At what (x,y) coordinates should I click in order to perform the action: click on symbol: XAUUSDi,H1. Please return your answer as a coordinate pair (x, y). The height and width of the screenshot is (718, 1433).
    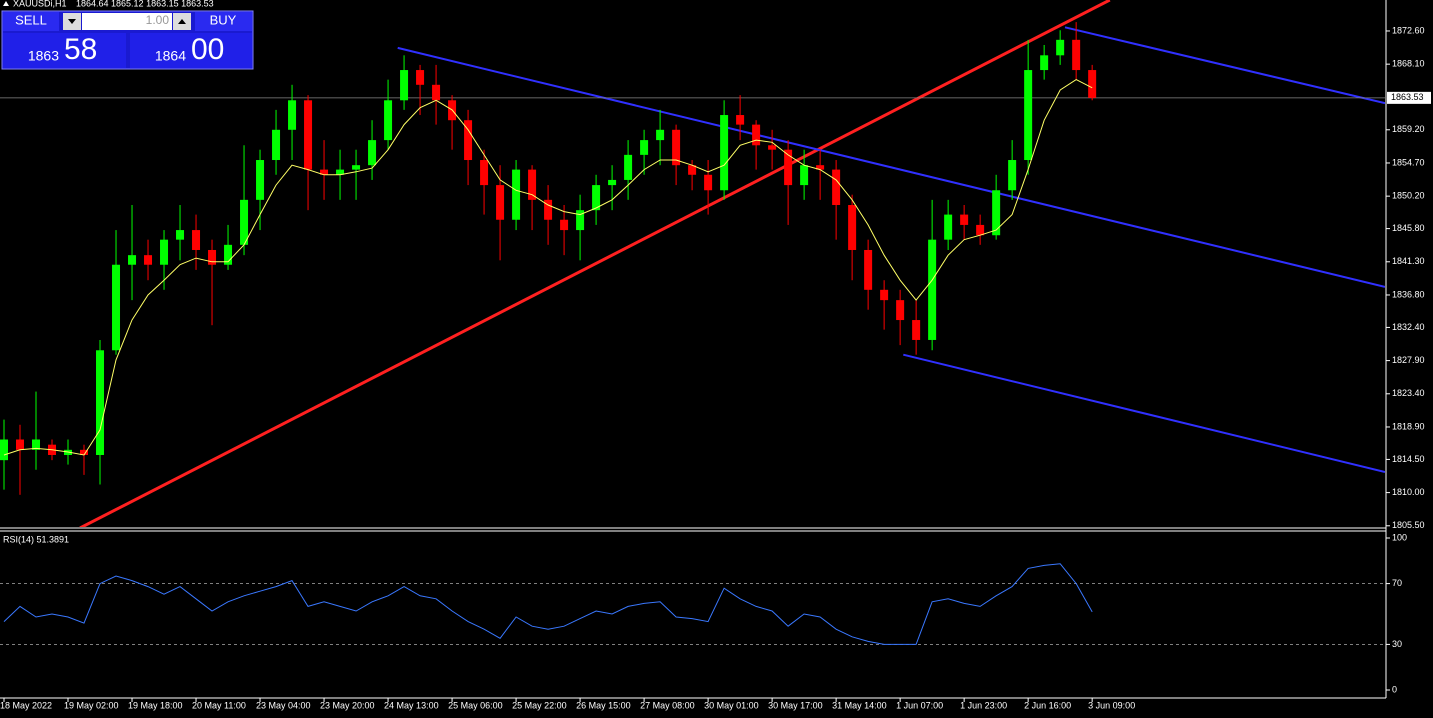
    Looking at the image, I should click on (40, 4).